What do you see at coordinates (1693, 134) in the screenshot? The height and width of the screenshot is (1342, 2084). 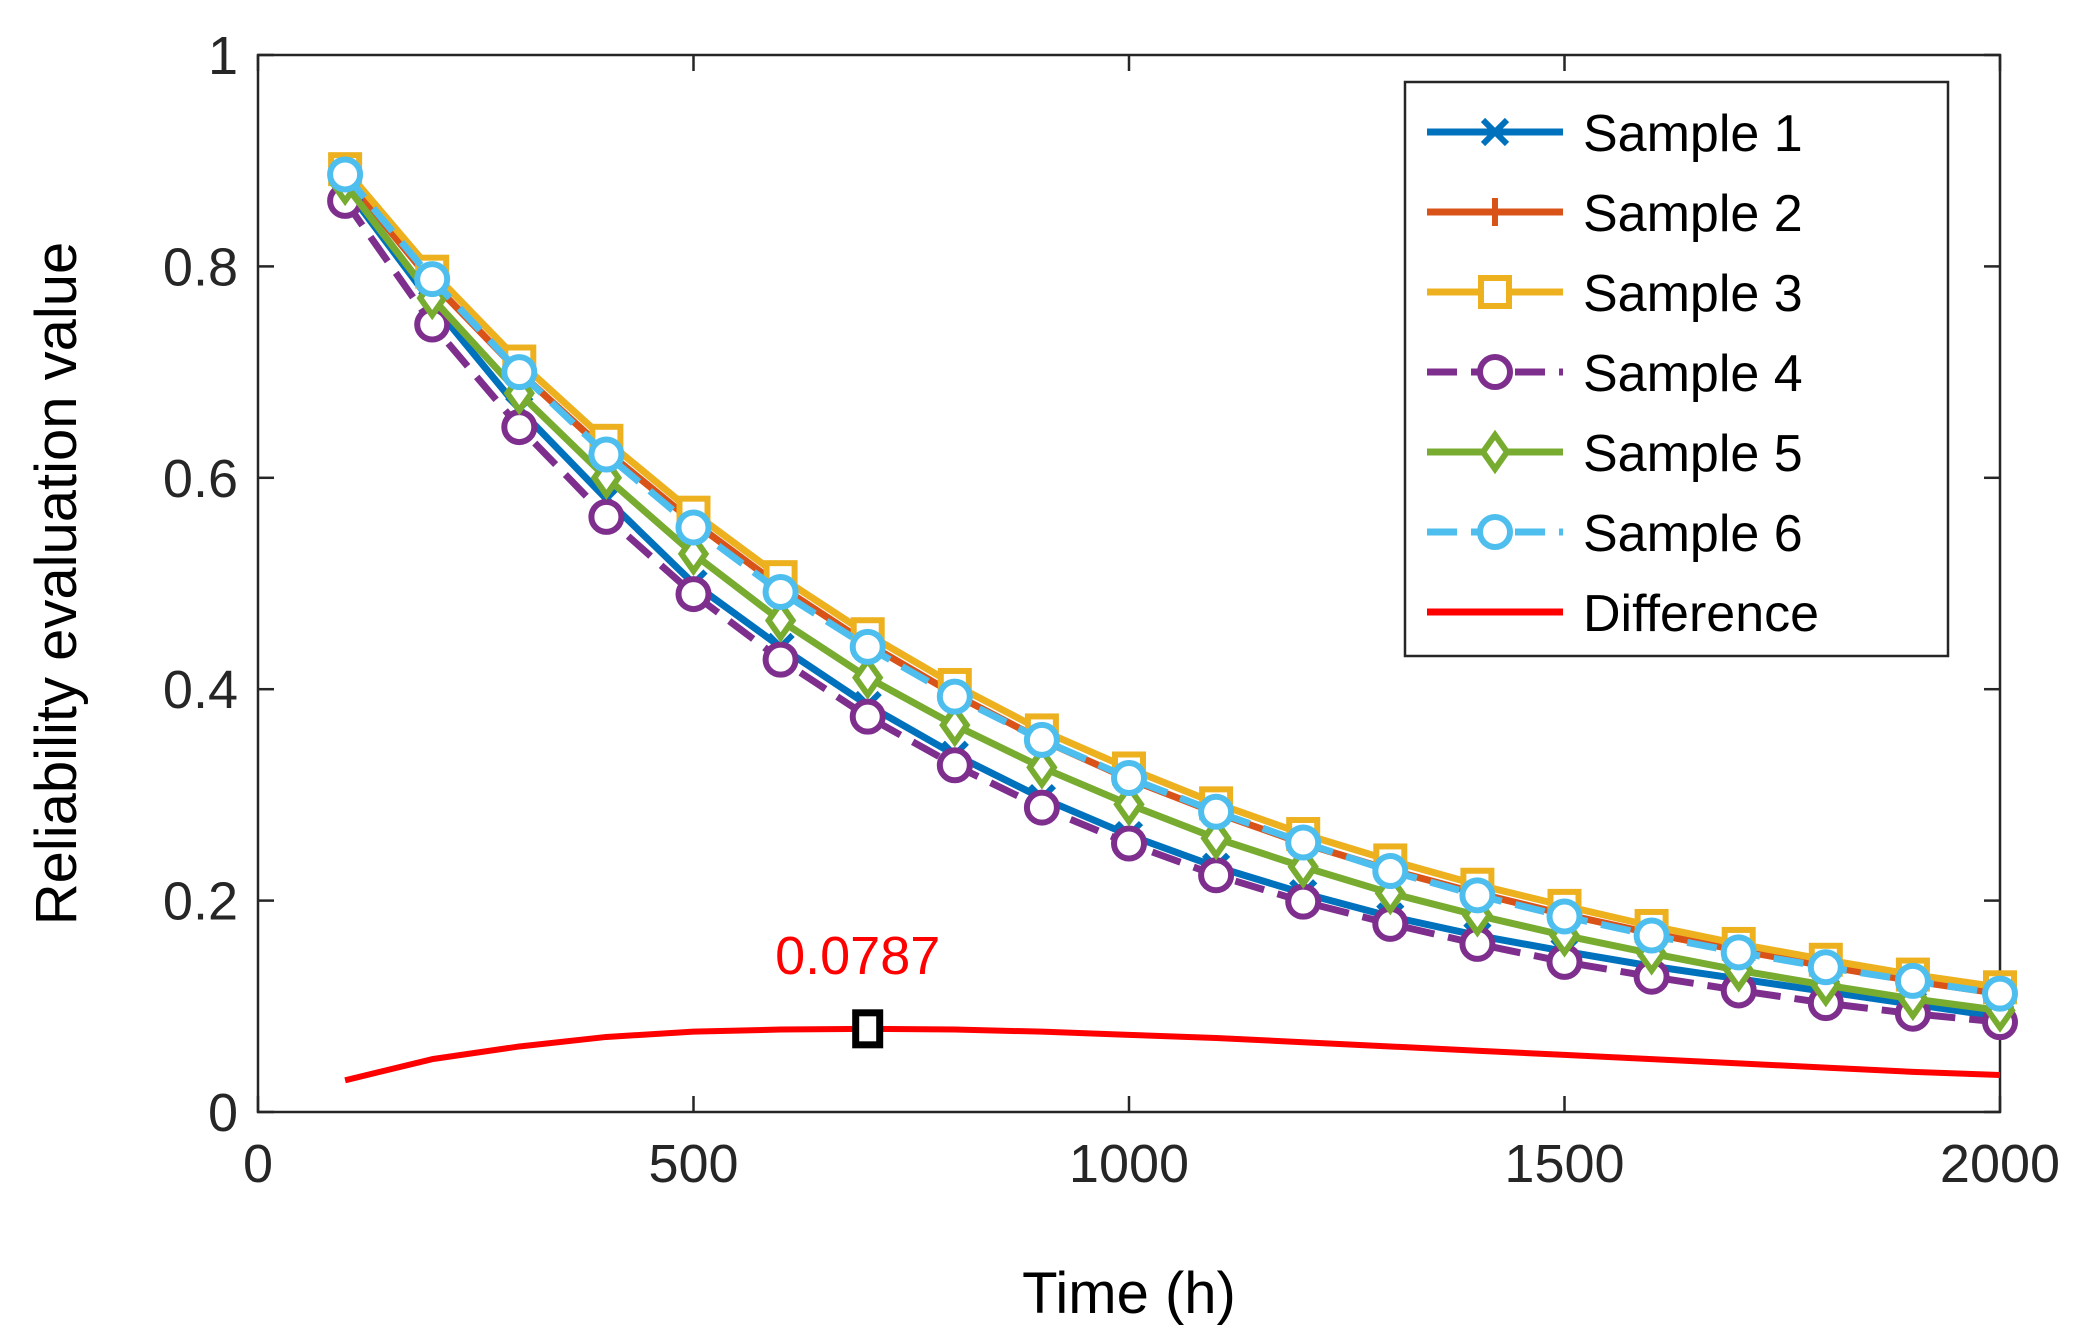 I see `legend-label-sample-1: Sample 1` at bounding box center [1693, 134].